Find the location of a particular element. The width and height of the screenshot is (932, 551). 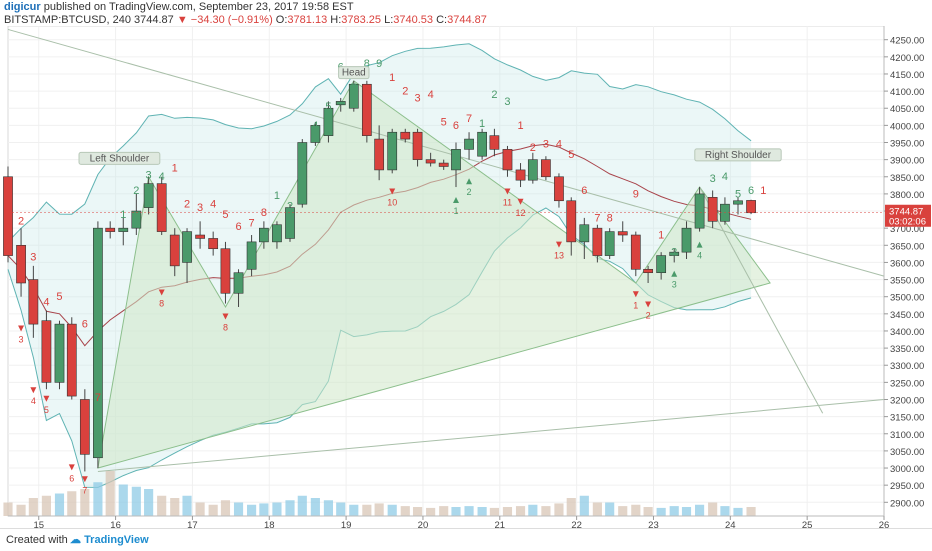

pattern-annotation-label: Left Shoulder is located at coordinates (120, 158).